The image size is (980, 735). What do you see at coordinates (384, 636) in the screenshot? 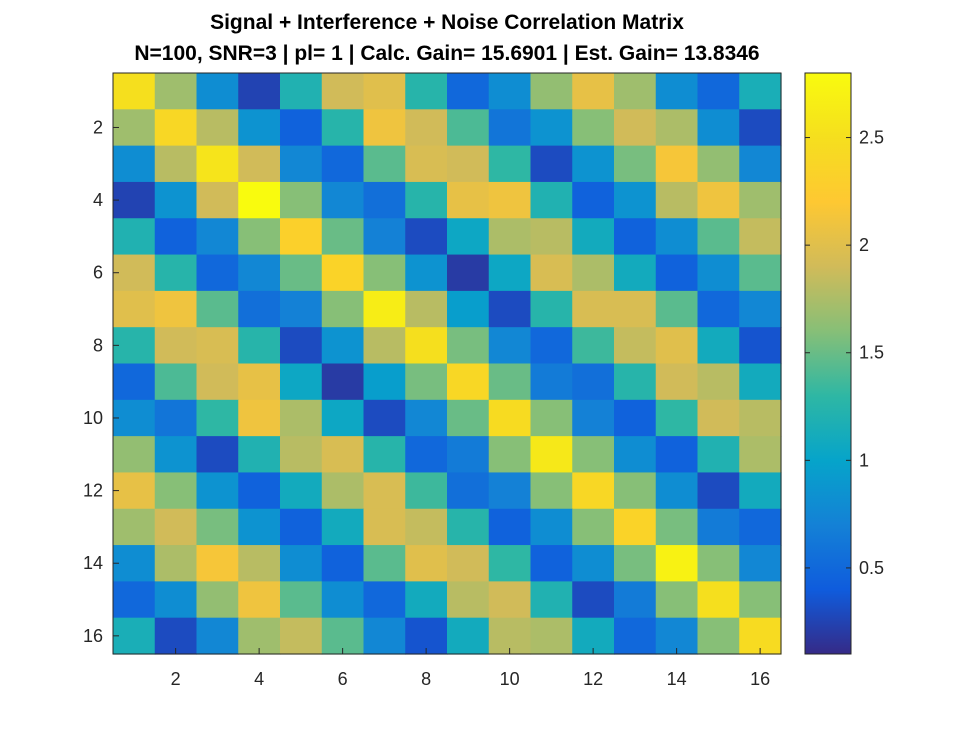
I see `heatmap-cell-r16-c7` at bounding box center [384, 636].